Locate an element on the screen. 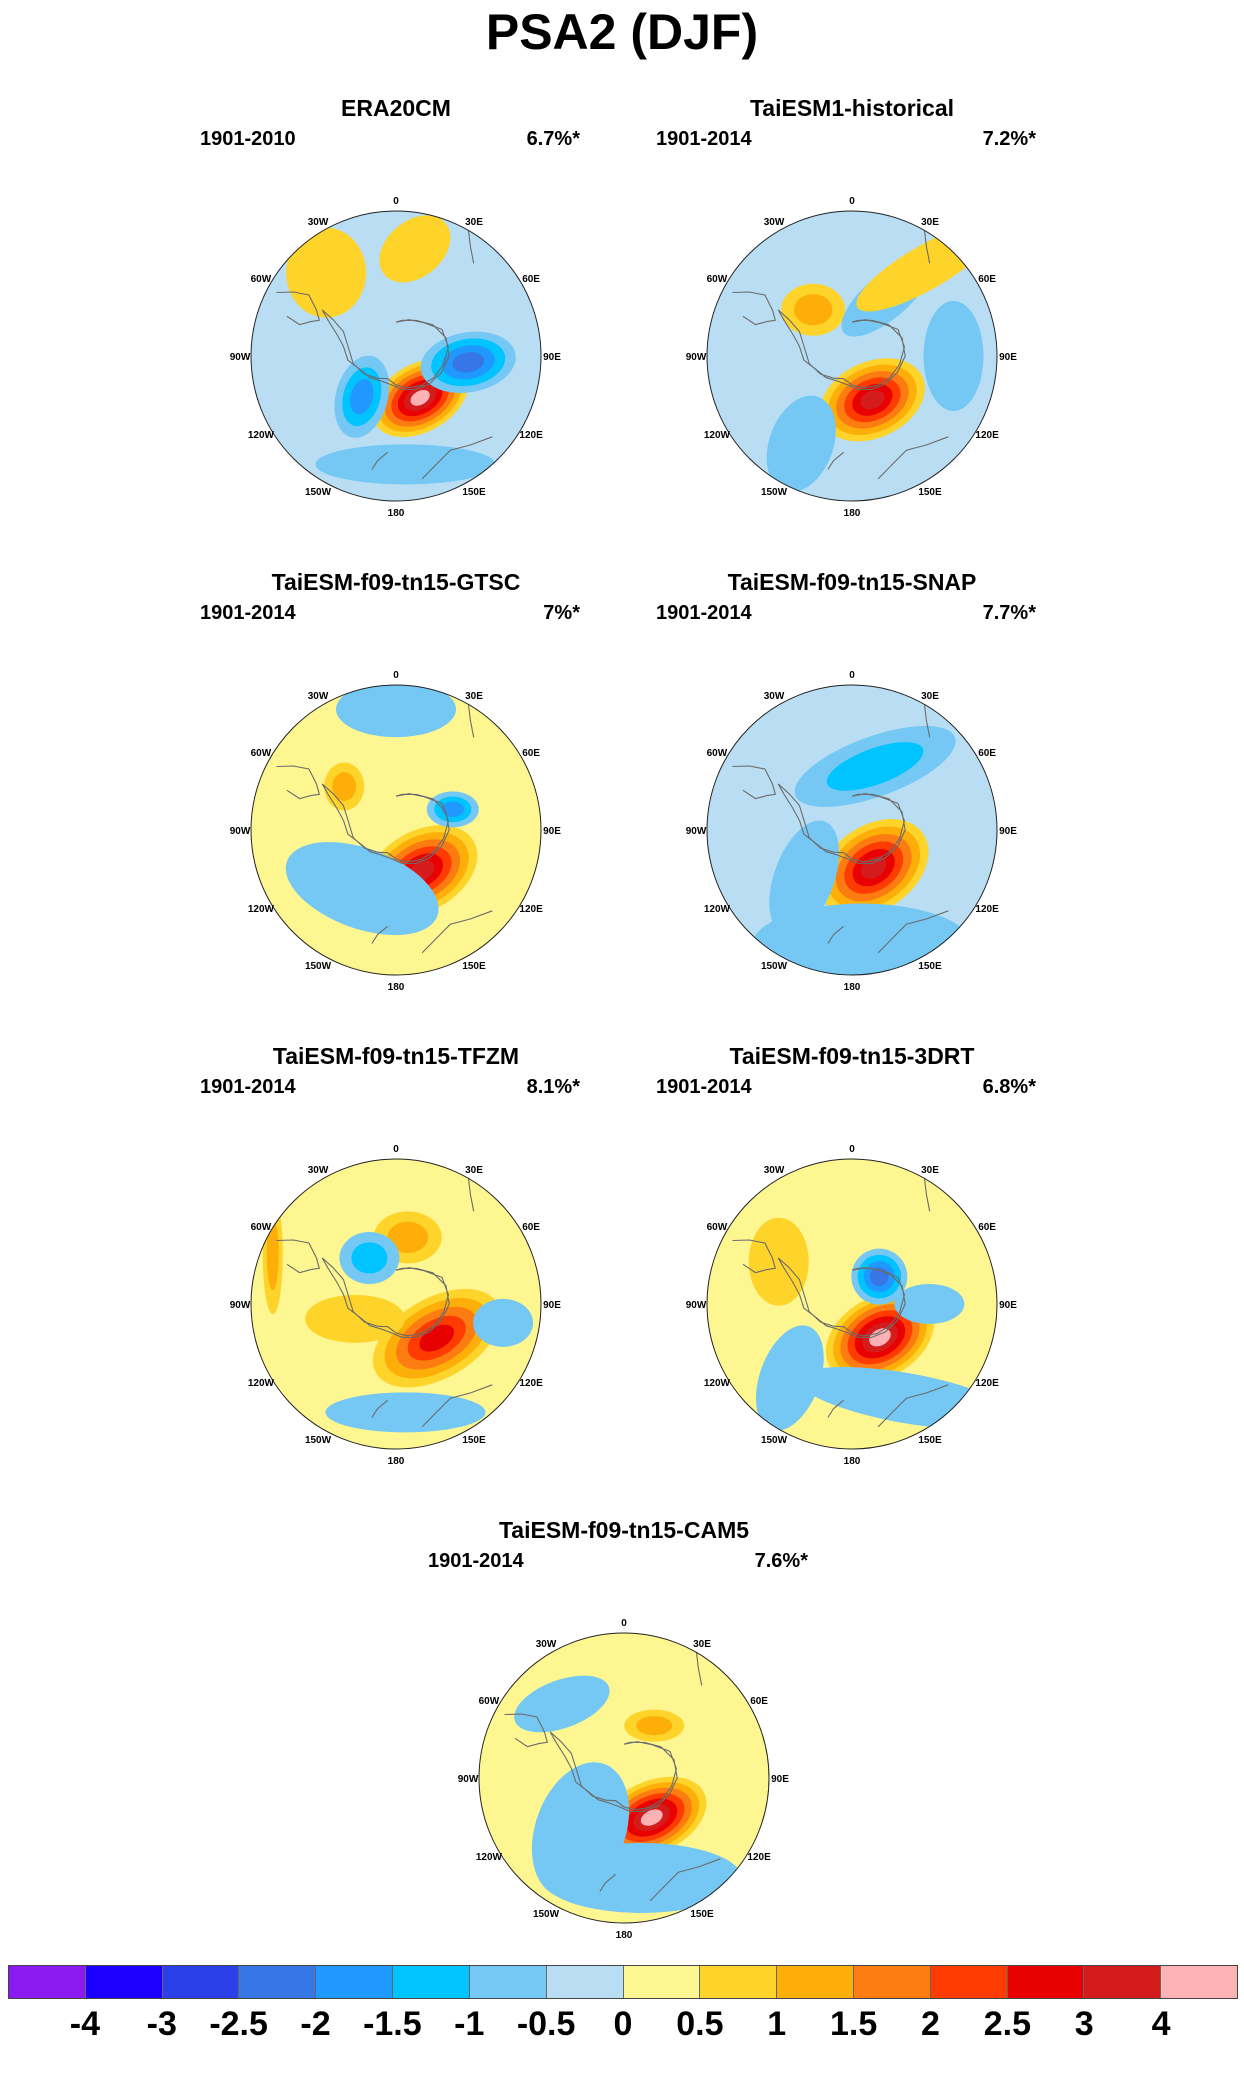 This screenshot has height=2082, width=1244. colorbar-tick-label: -4 is located at coordinates (84, 2024).